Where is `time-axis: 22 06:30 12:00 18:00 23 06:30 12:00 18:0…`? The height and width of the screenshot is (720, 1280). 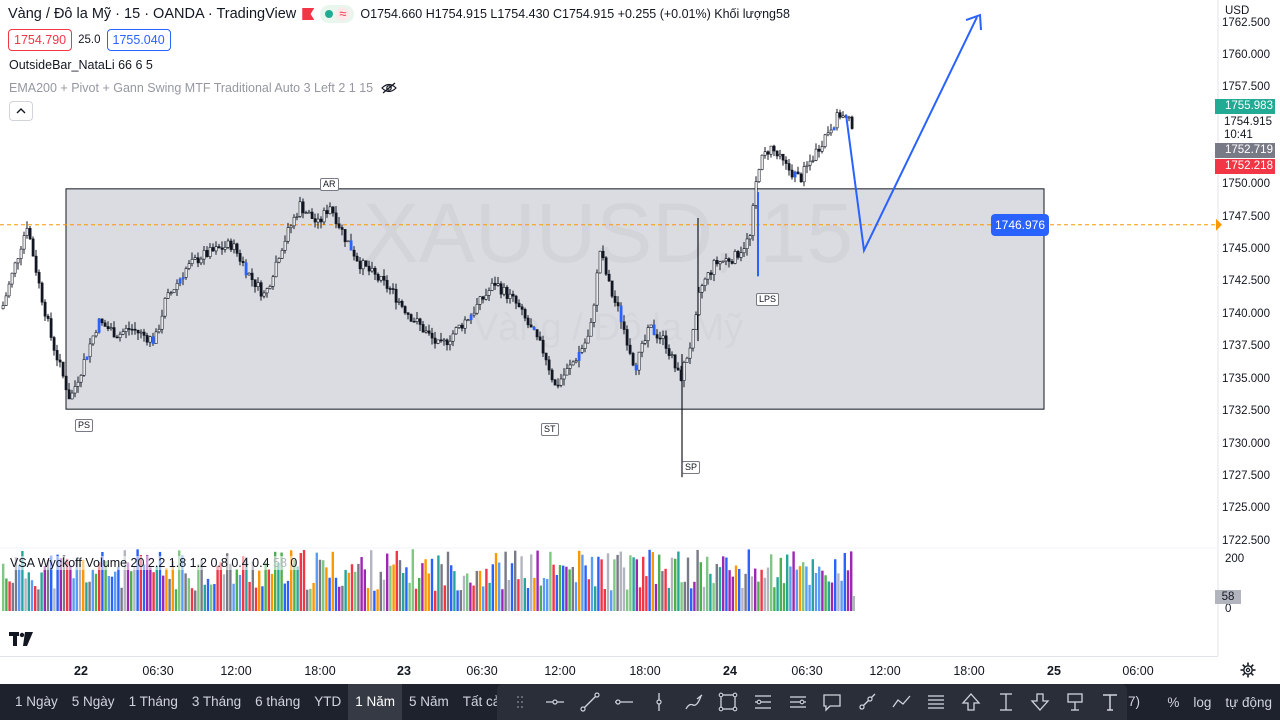 time-axis: 22 06:30 12:00 18:00 23 06:30 12:00 18:0… is located at coordinates (609, 670).